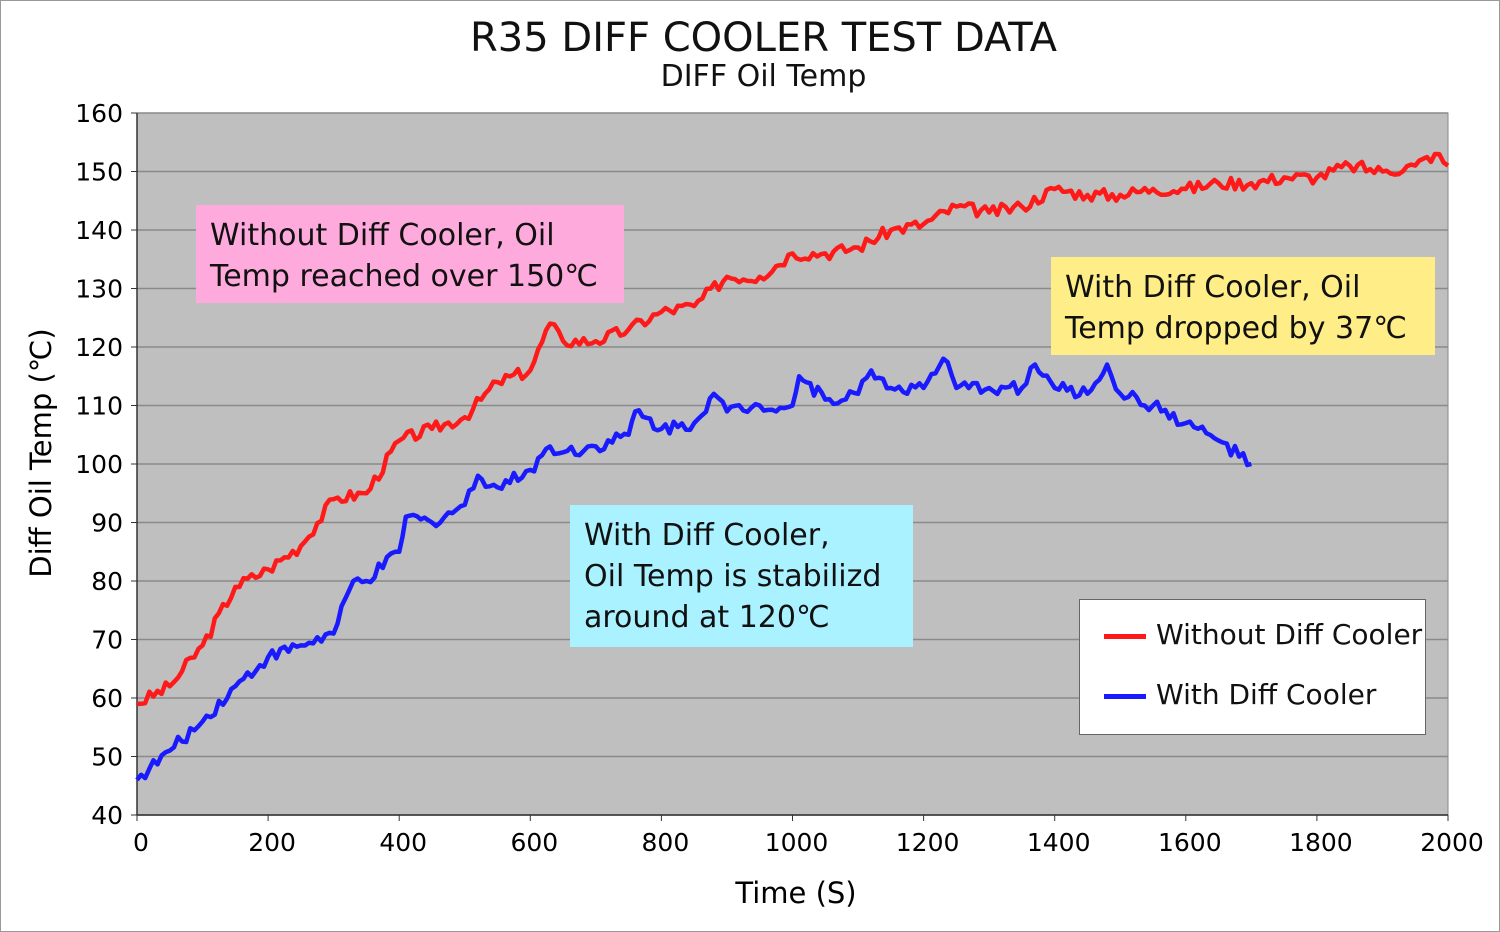  Describe the element at coordinates (928, 842) in the screenshot. I see `x-tick-label: 1200` at that location.